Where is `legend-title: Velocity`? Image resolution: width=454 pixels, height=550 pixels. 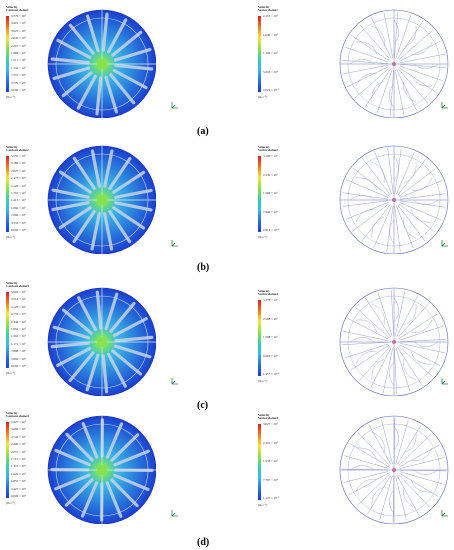
legend-title: Velocity is located at coordinates (12, 147).